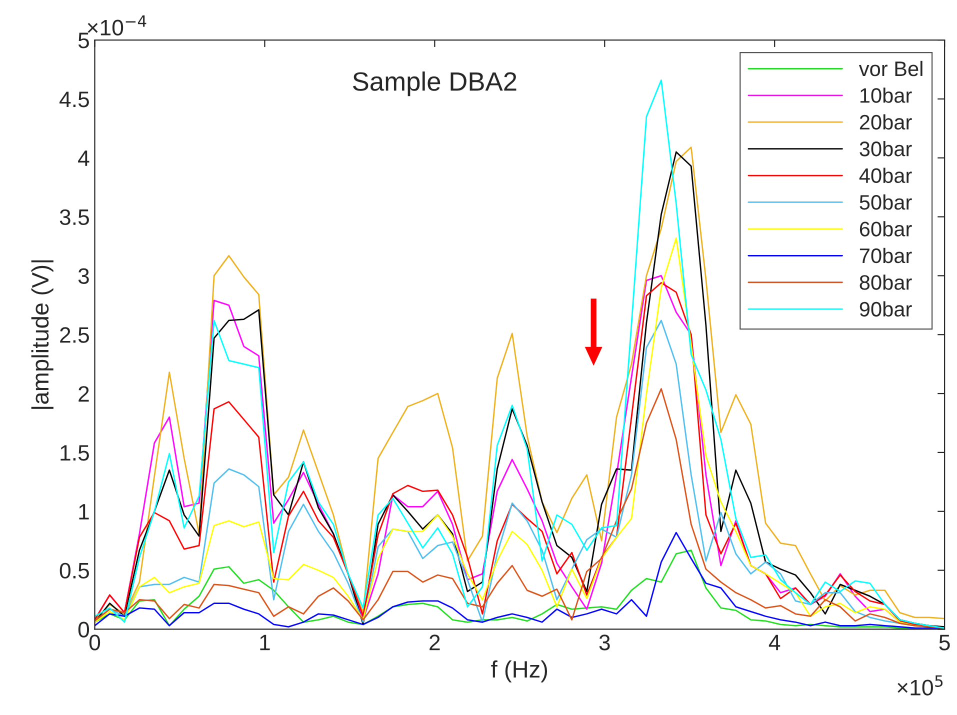 The height and width of the screenshot is (715, 957). Describe the element at coordinates (84, 512) in the screenshot. I see `y-tick-label: 1` at that location.